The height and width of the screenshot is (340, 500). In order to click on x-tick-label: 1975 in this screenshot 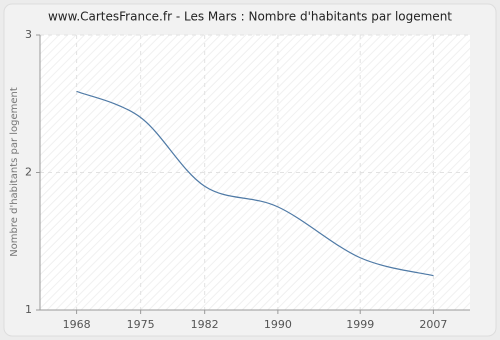, I will do `click(141, 324)`.